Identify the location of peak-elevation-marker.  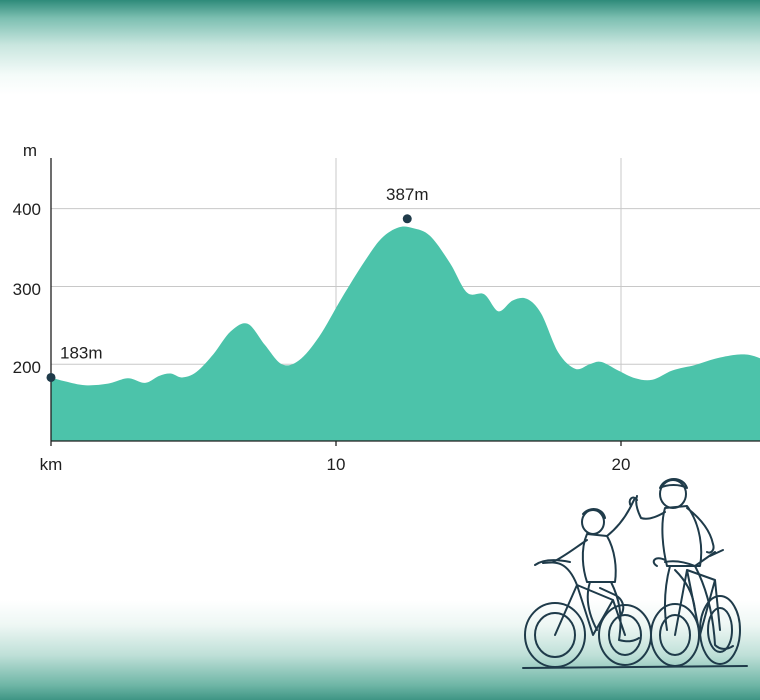
(407, 219).